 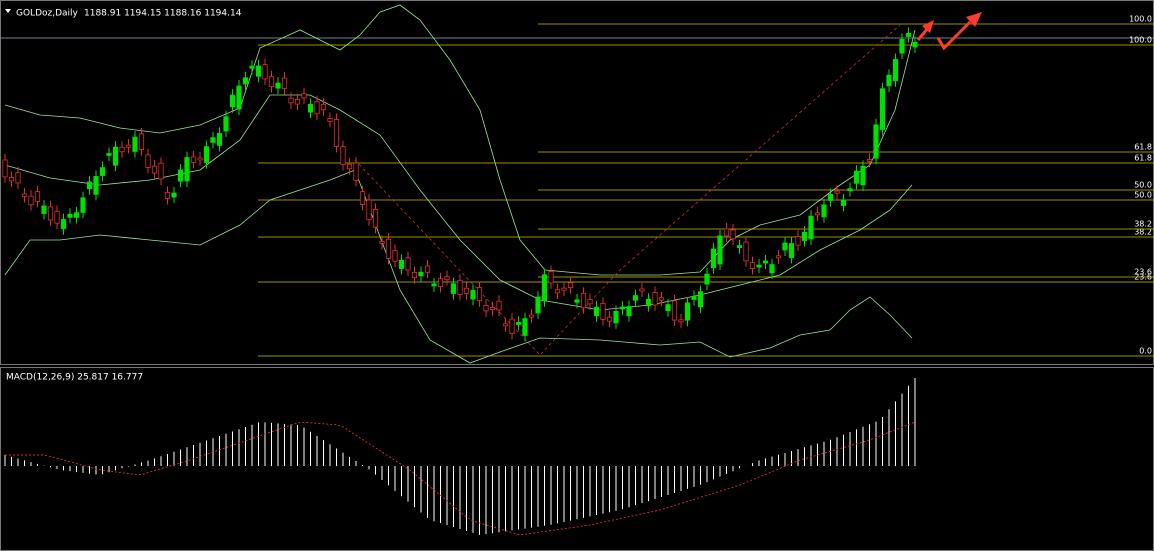 What do you see at coordinates (163, 14) in the screenshot?
I see `quote-label: 1188.91 1194.15 1188.16 1194.14` at bounding box center [163, 14].